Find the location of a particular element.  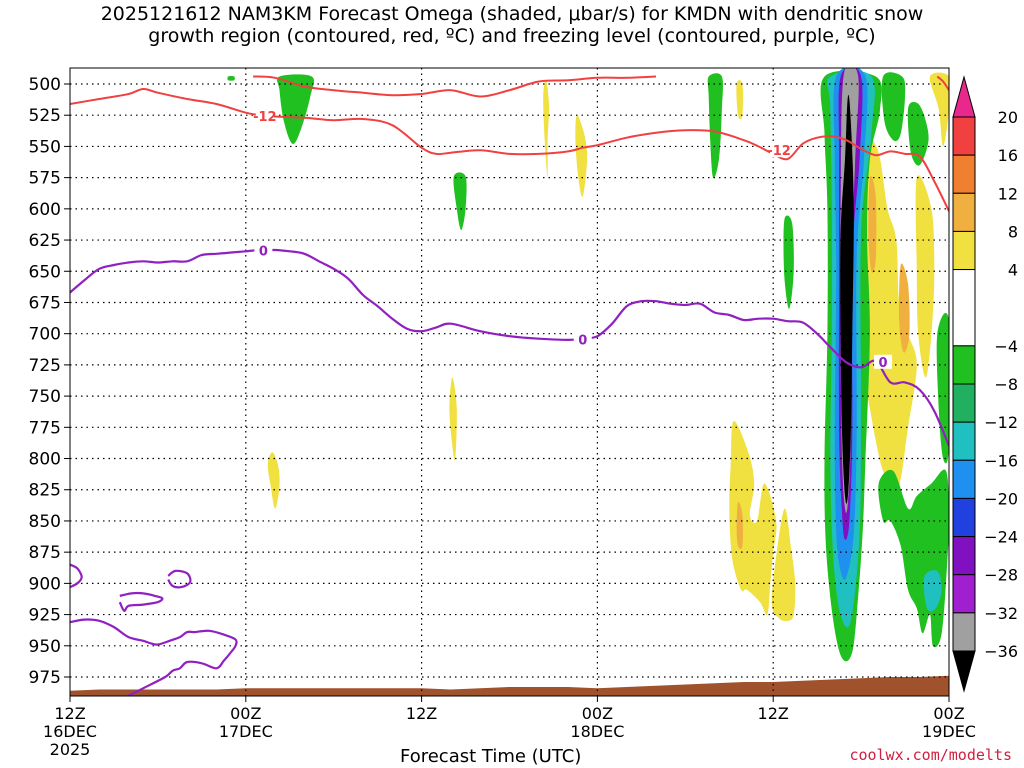

dgz-upper-segment is located at coordinates (455, 86).